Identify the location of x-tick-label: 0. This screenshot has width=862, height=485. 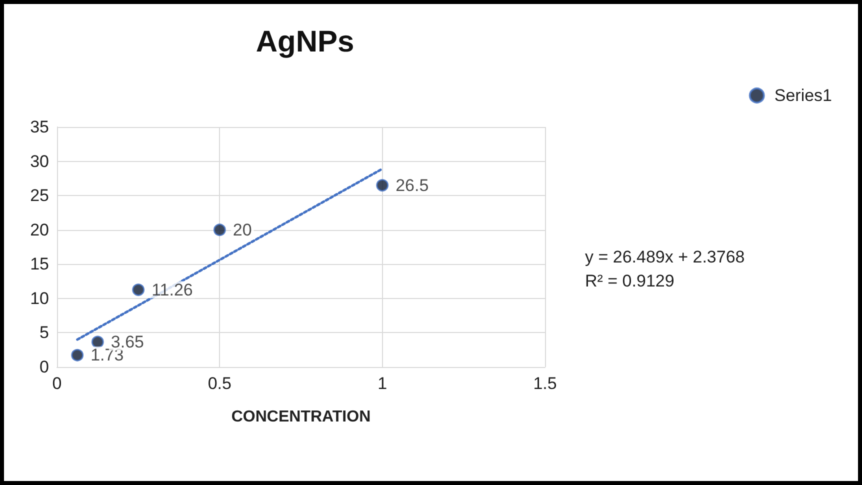
(57, 383).